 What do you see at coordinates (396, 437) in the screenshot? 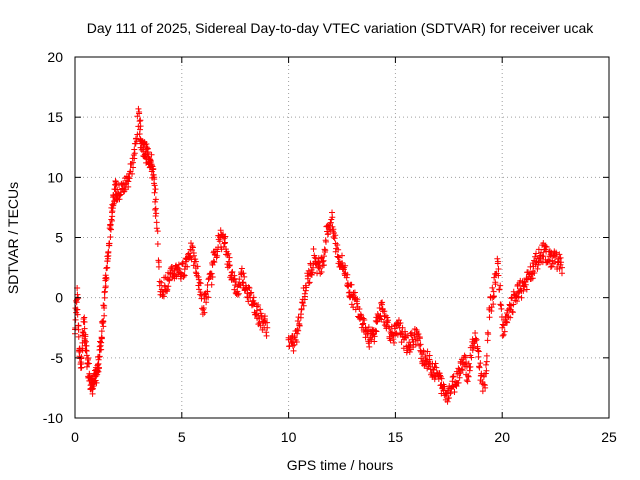
I see `x-tick-label: 15` at bounding box center [396, 437].